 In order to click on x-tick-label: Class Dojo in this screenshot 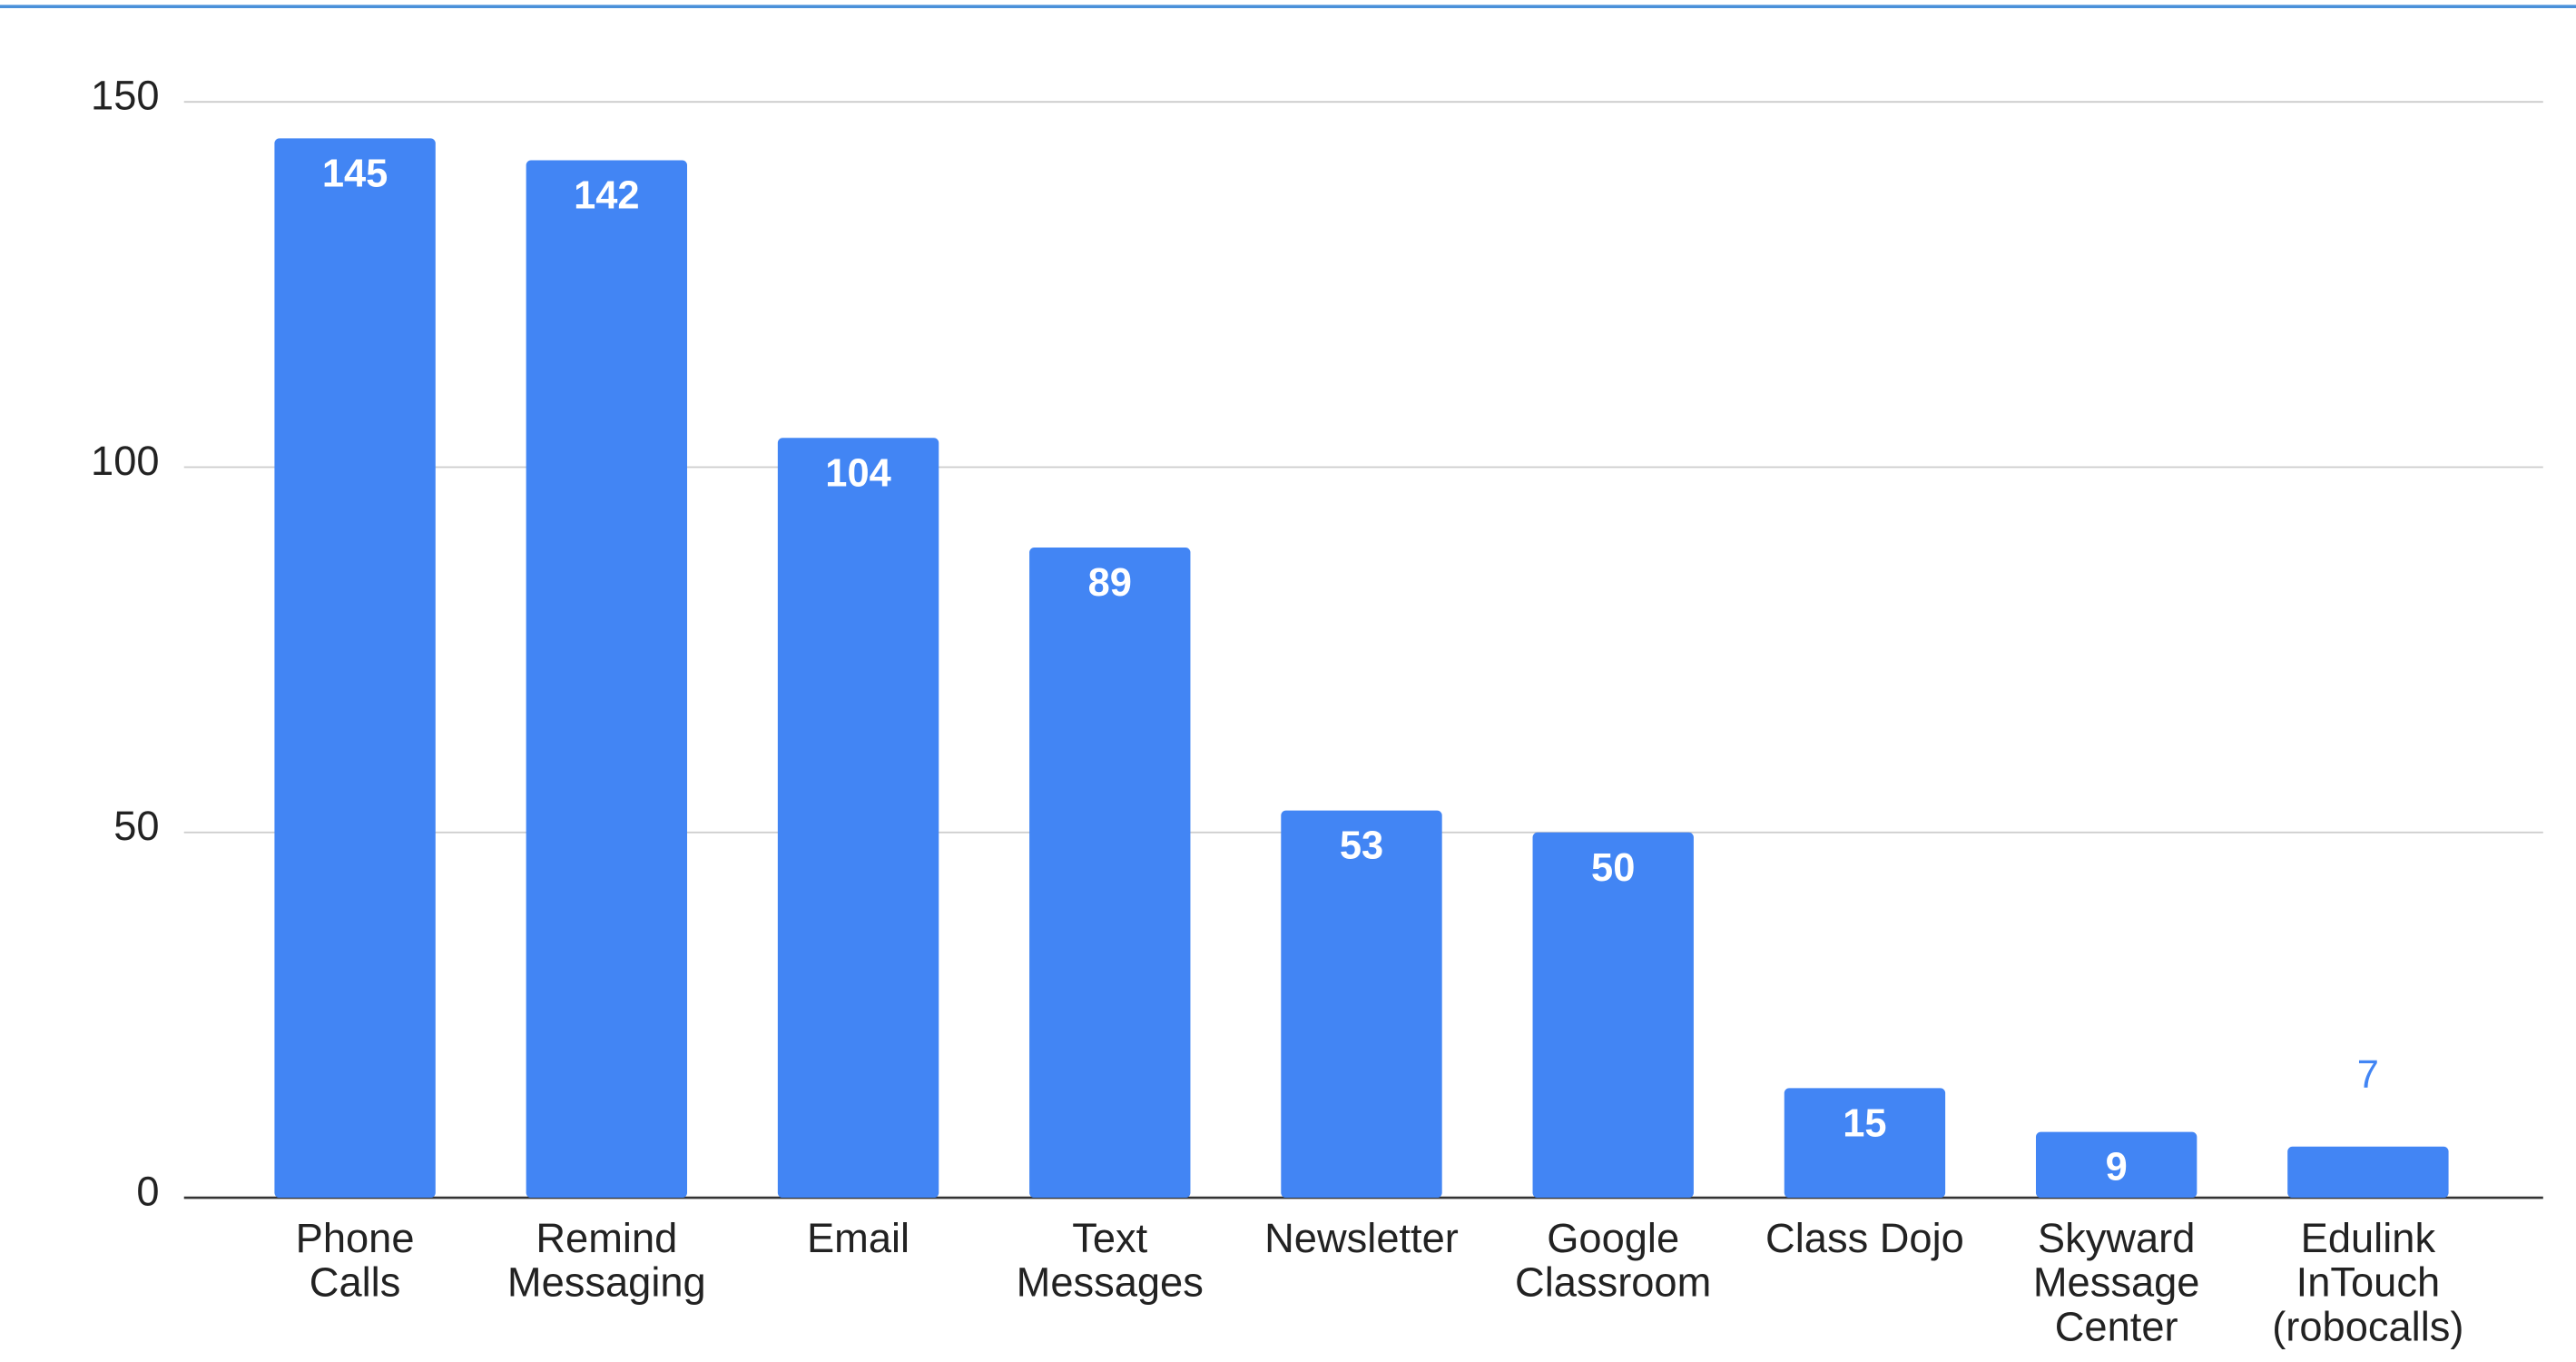, I will do `click(1864, 1239)`.